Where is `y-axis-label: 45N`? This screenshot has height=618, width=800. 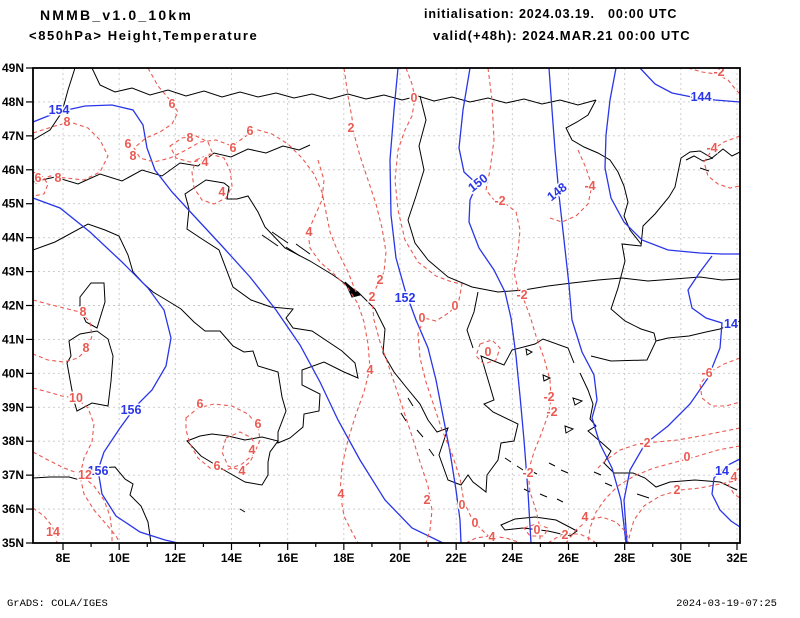
y-axis-label: 45N is located at coordinates (13, 204).